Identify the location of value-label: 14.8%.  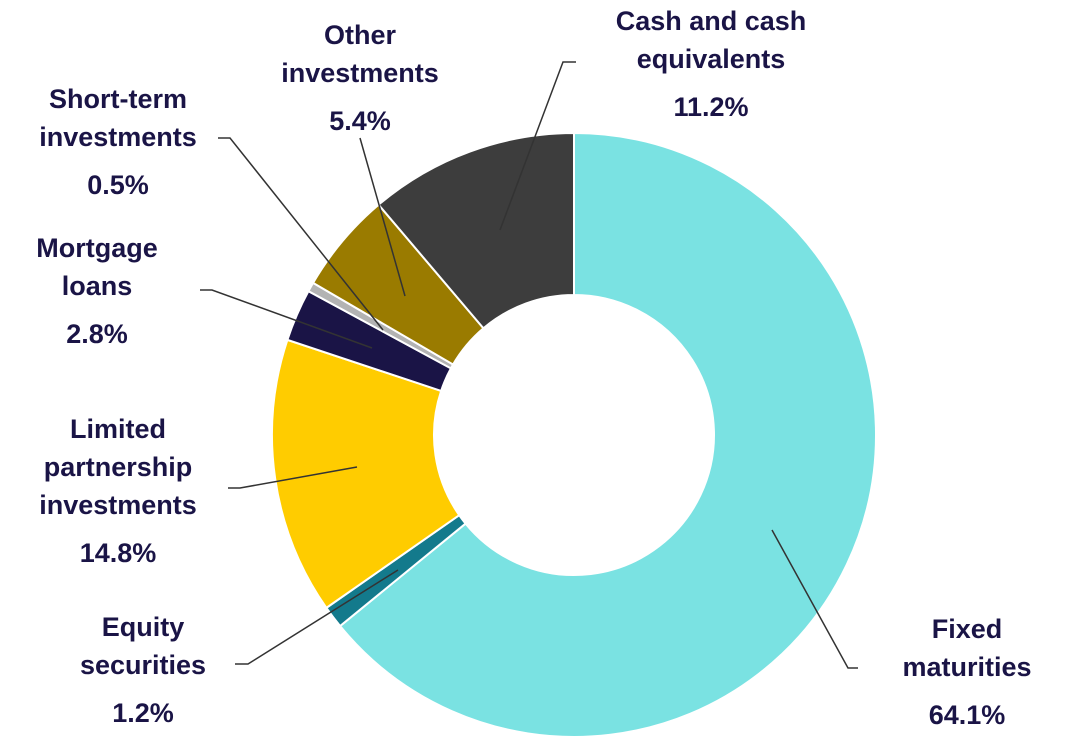
(118, 553).